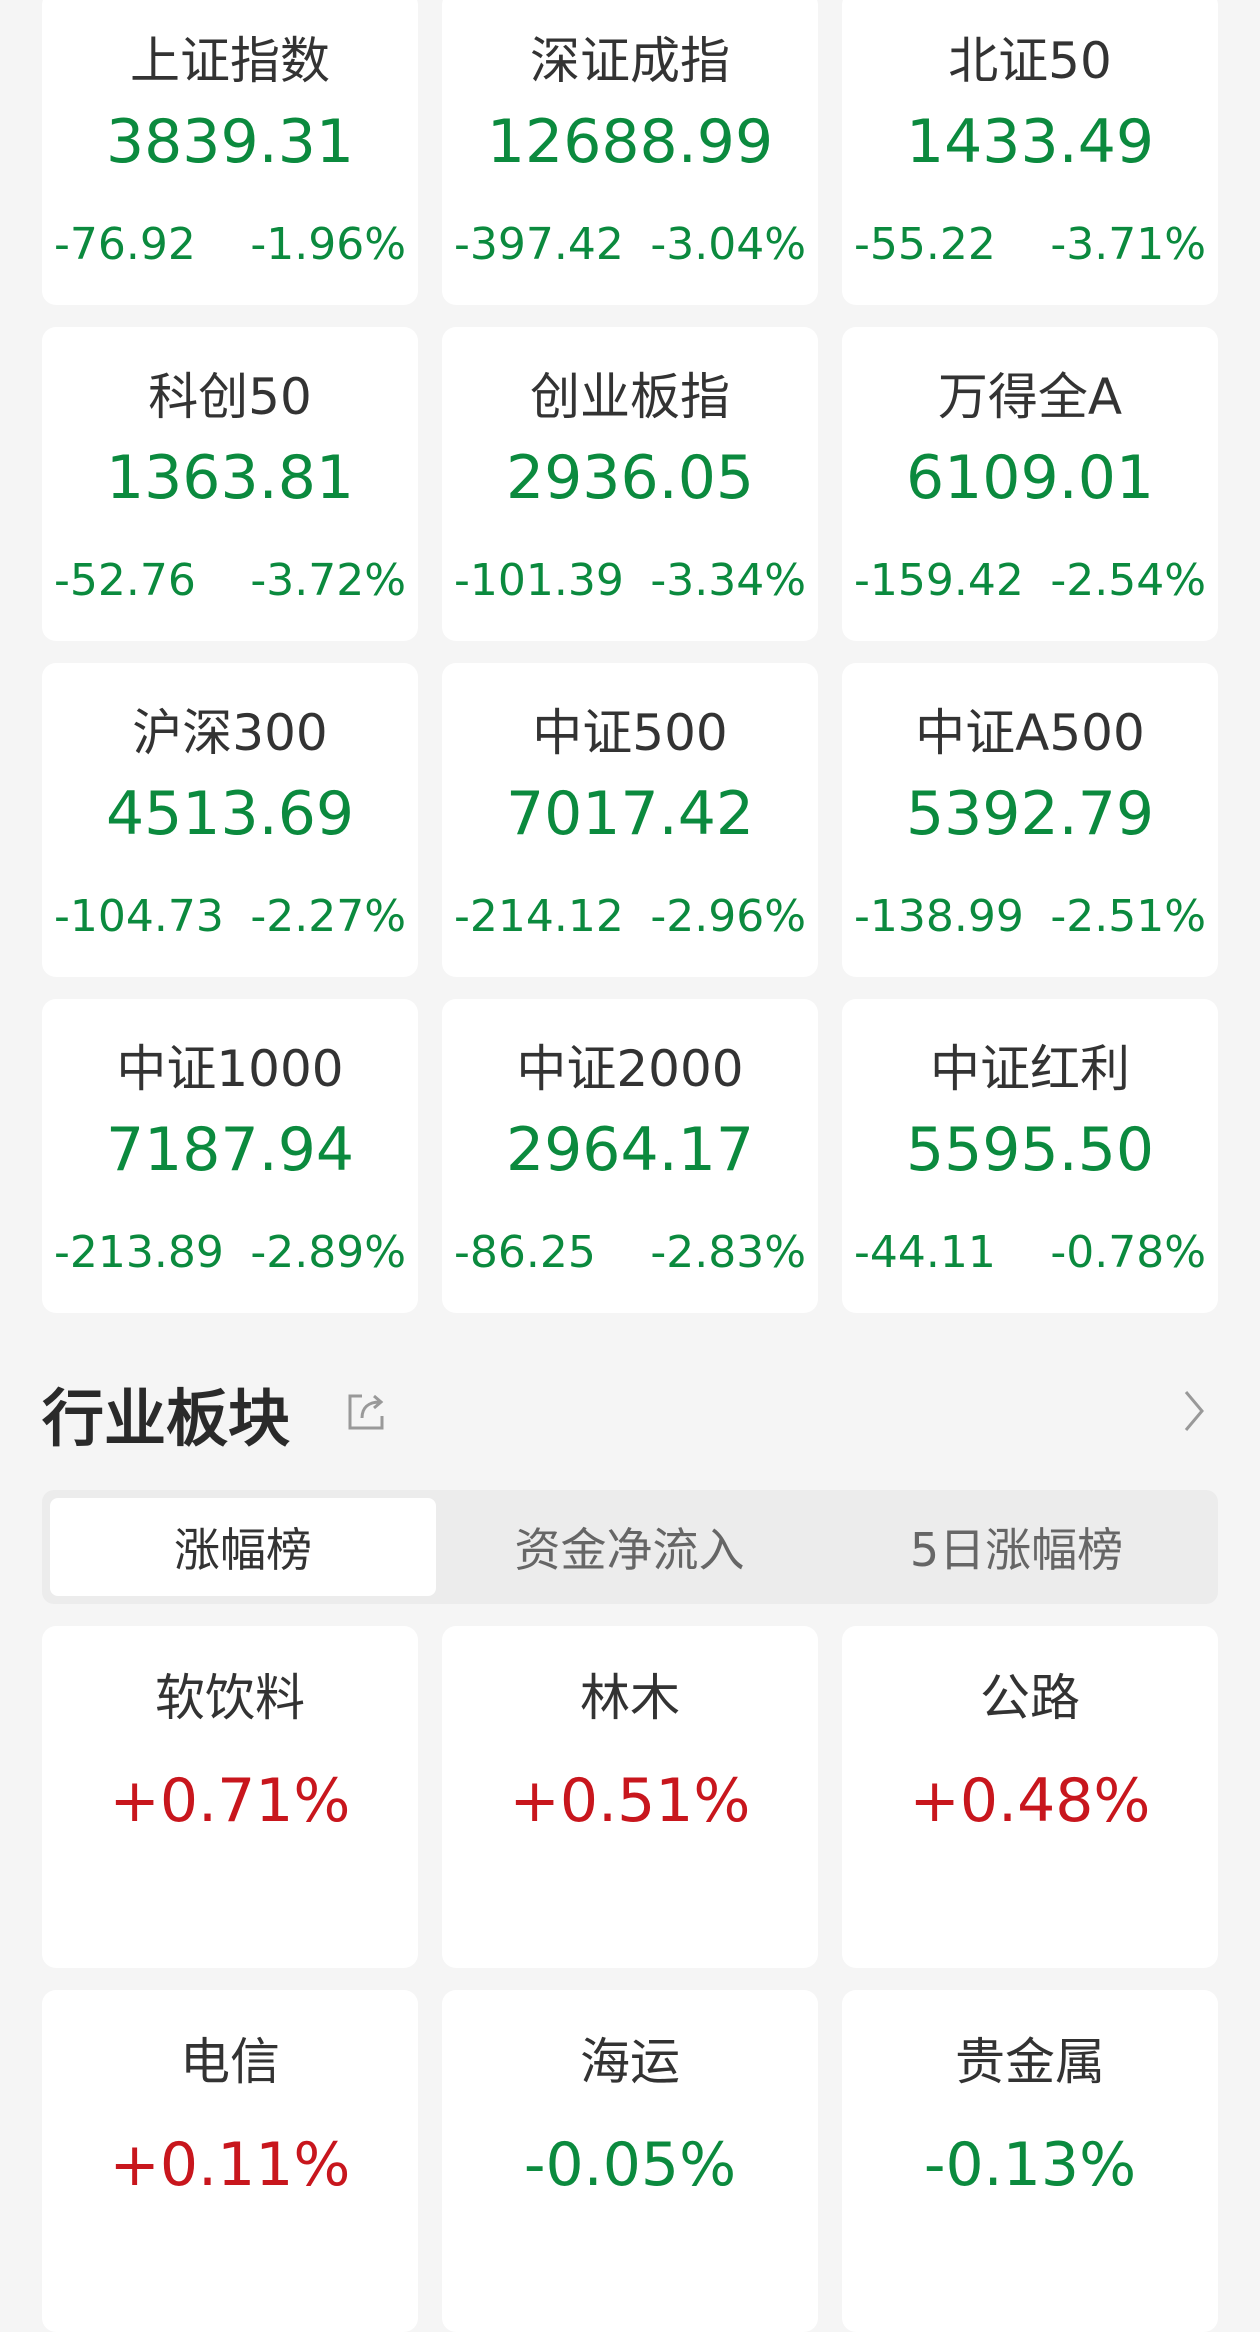  I want to click on index-card: 北证50 1433.49 -55.22 -3.71%, so click(1030, 152).